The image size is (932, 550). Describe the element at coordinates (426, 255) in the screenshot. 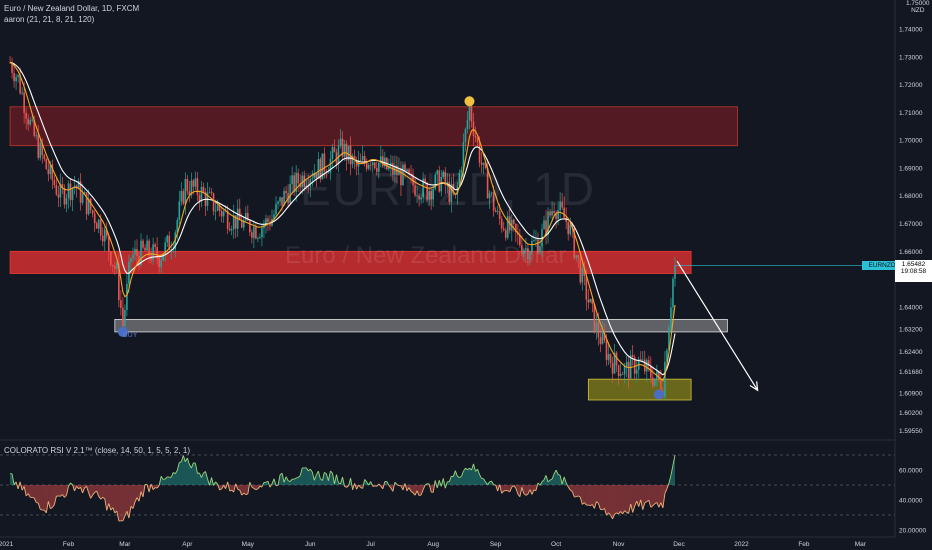

I see `watermark-name: Euro / New Zealand Dollar` at that location.